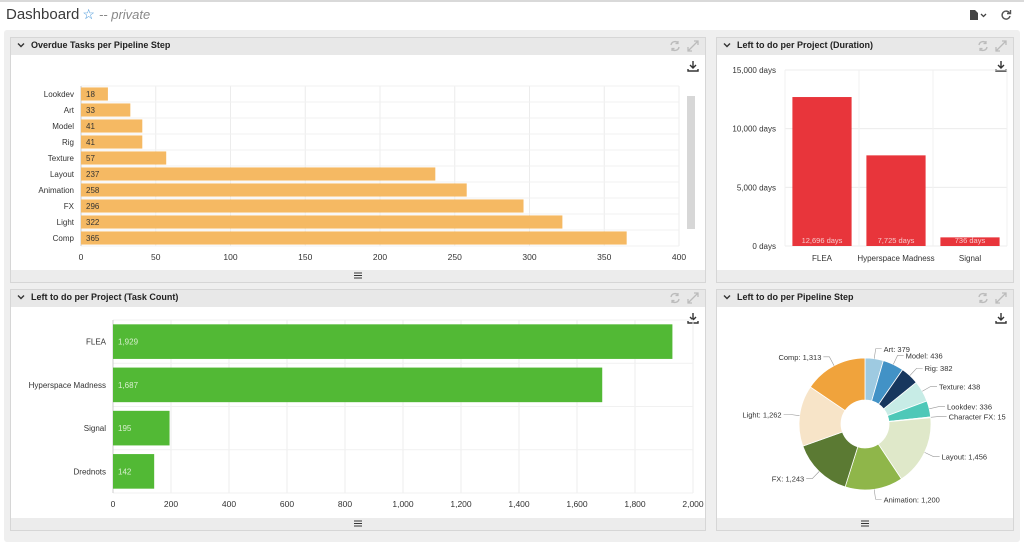  Describe the element at coordinates (61, 158) in the screenshot. I see `category-label: Texture` at that location.